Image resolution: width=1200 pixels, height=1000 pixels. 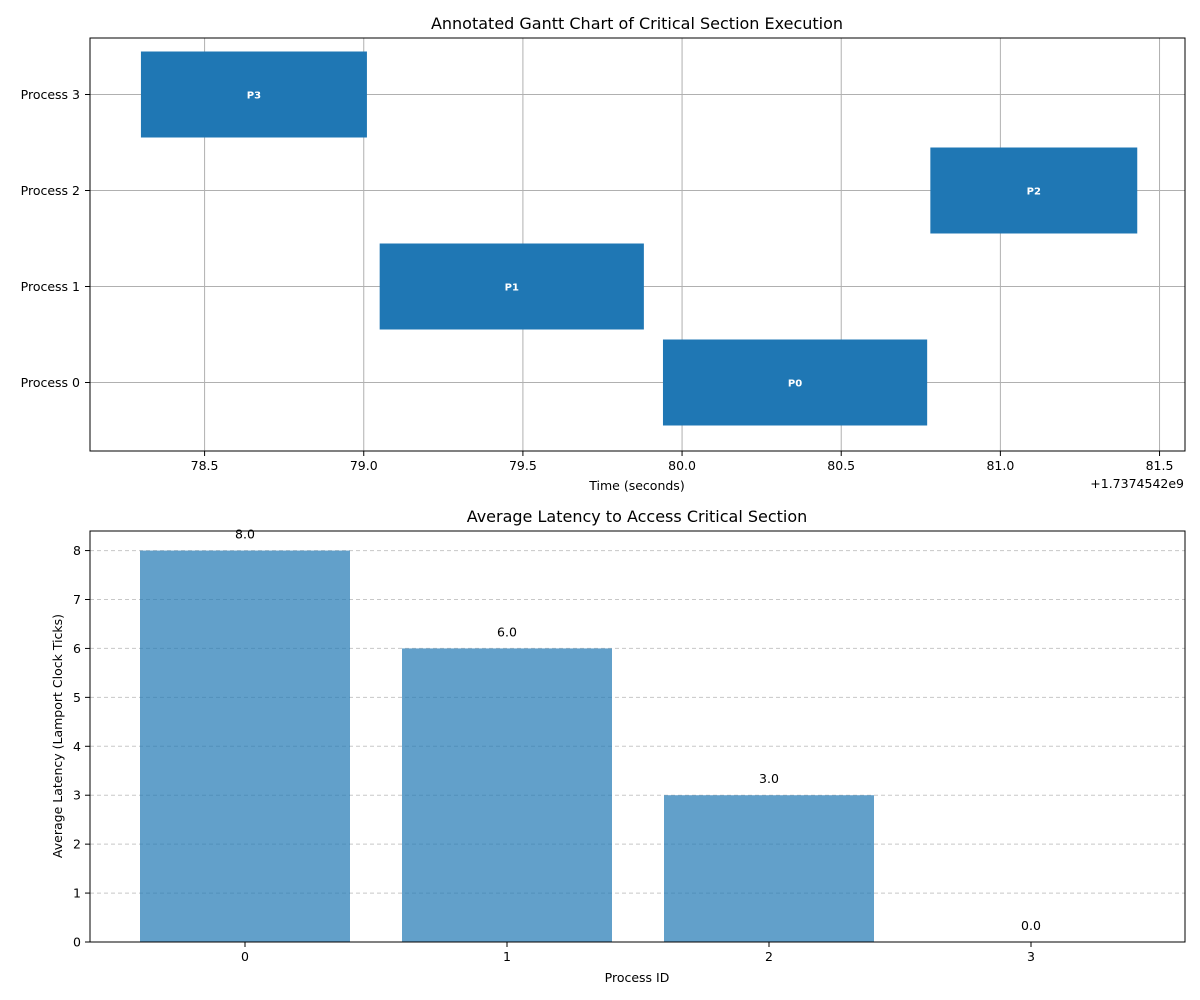 I want to click on gantt-bar-label: P1, so click(x=512, y=288).